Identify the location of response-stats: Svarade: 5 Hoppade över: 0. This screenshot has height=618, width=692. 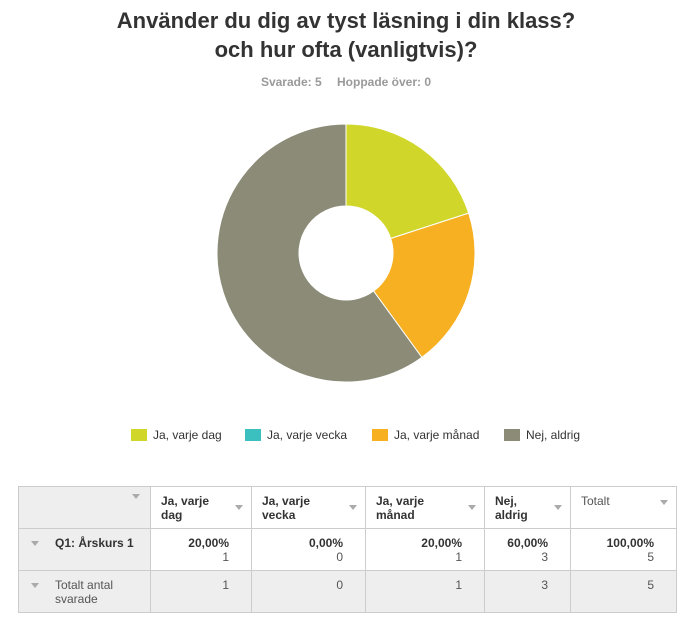
(346, 82).